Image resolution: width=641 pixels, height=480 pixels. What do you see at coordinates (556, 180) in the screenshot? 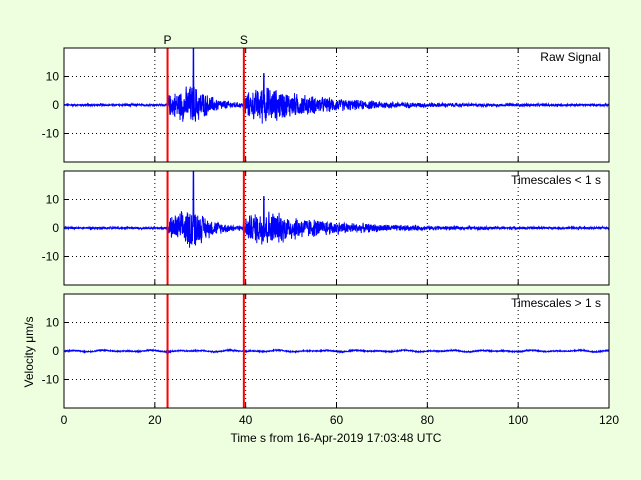
I see `panel-label: Timescales < 1 s` at bounding box center [556, 180].